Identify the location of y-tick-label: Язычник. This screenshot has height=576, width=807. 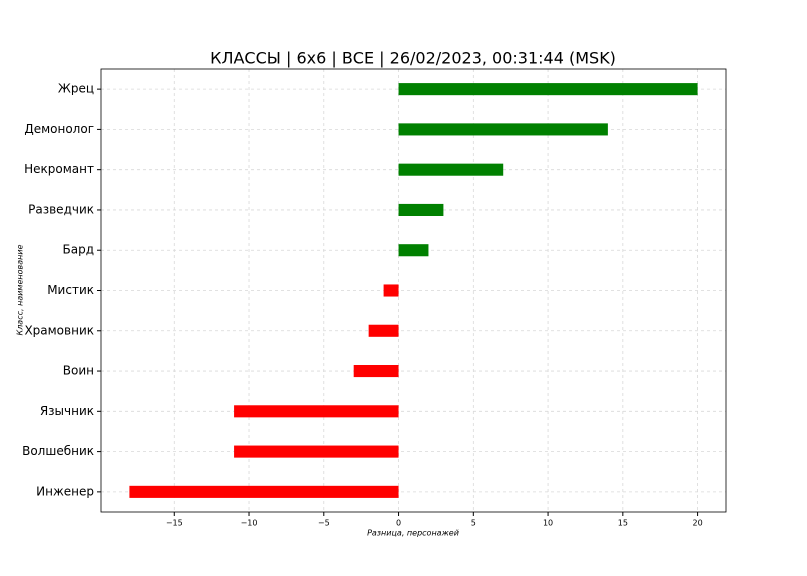
(67, 411).